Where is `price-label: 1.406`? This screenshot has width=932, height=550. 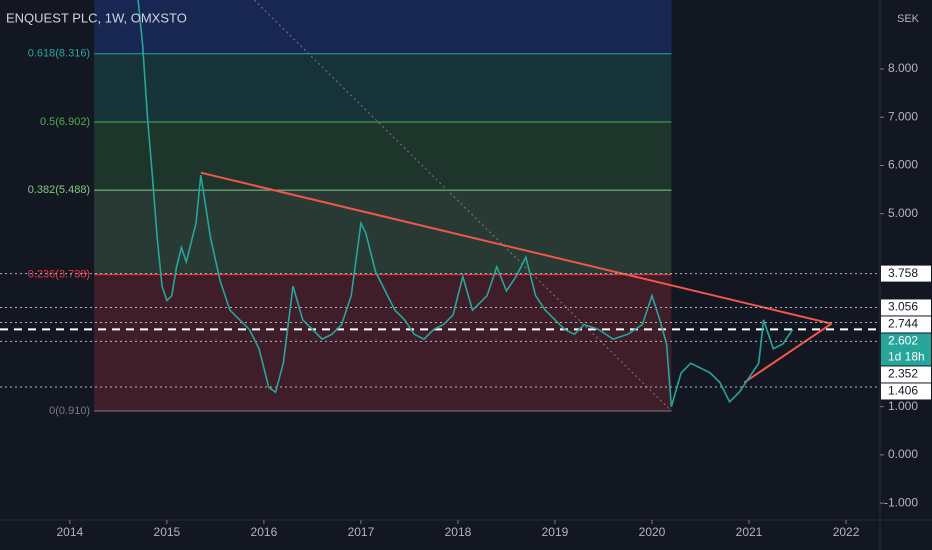 price-label: 1.406 is located at coordinates (903, 391).